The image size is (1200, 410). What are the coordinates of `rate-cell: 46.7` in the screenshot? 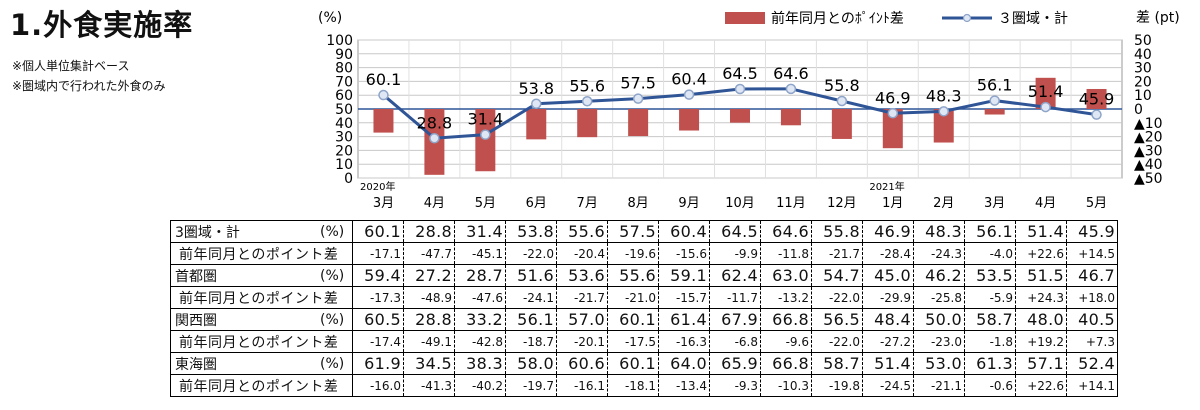 It's located at (1092, 275).